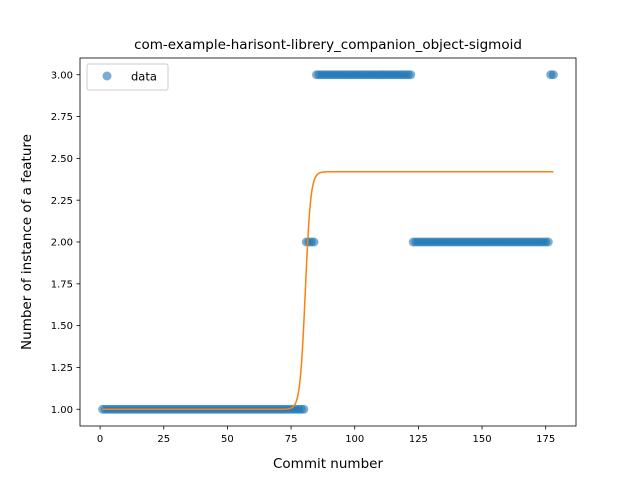 This screenshot has height=480, width=640. I want to click on y-tick-label: 2.00, so click(62, 243).